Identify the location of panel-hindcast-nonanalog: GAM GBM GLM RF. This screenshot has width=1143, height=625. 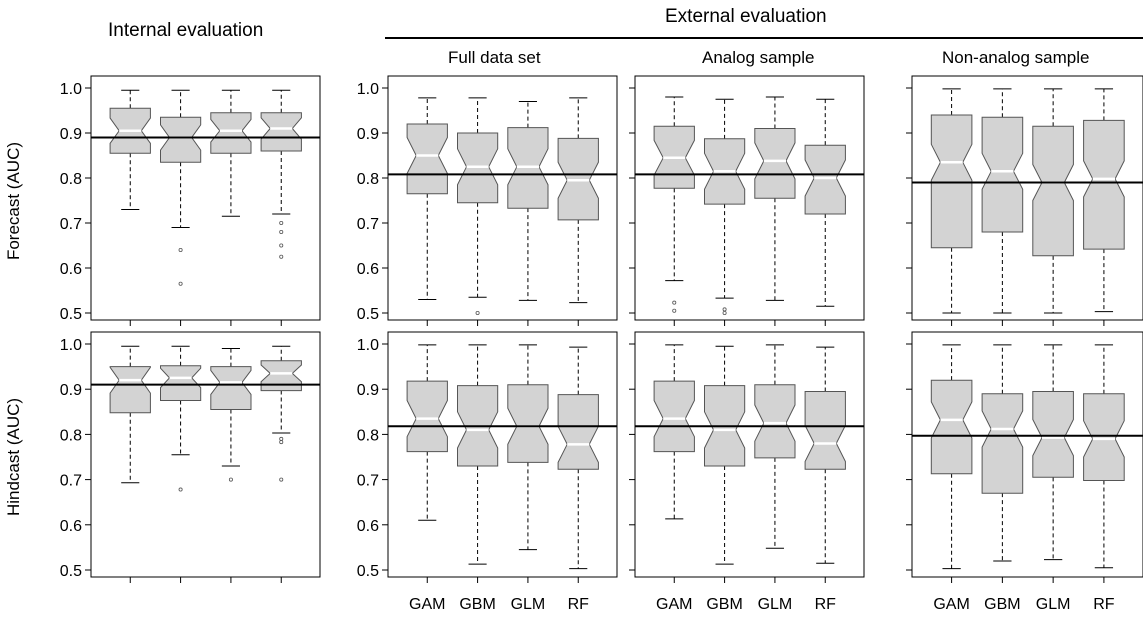
(1024, 472).